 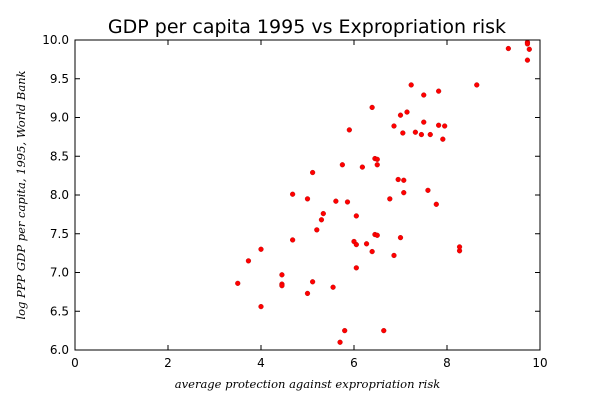 What do you see at coordinates (59, 195) in the screenshot?
I see `y-tick-label: 8.0` at bounding box center [59, 195].